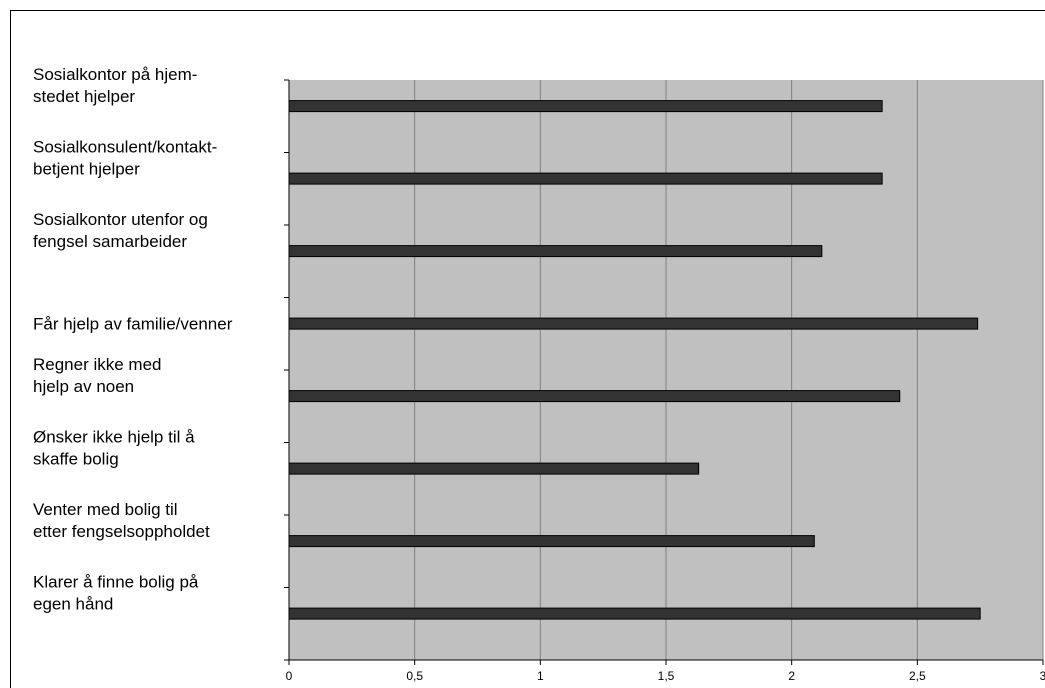 The image size is (1045, 688). Describe the element at coordinates (114, 437) in the screenshot. I see `category-label: Ønsker ikke hjelp til å` at that location.